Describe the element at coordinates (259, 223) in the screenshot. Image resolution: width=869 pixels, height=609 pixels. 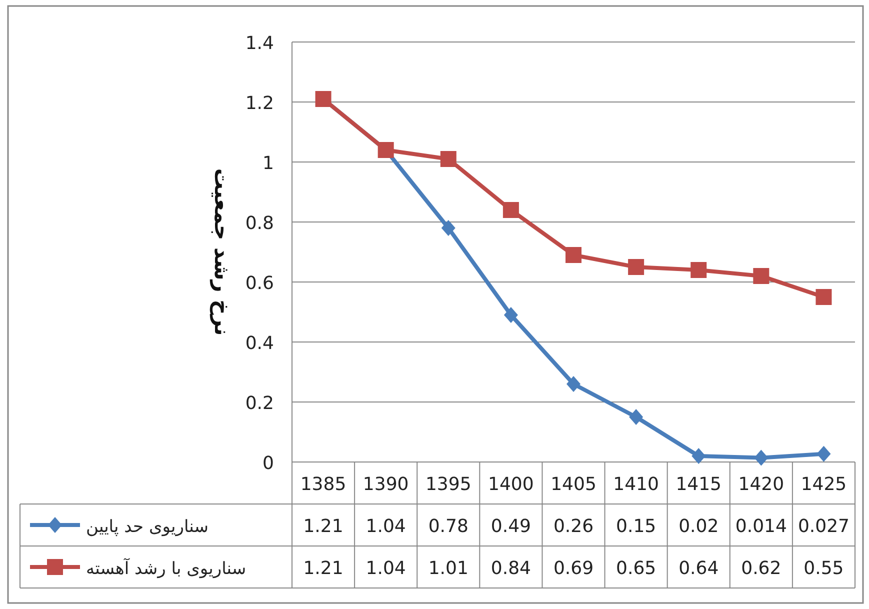
I see `y-tick-label: 0.8` at that location.